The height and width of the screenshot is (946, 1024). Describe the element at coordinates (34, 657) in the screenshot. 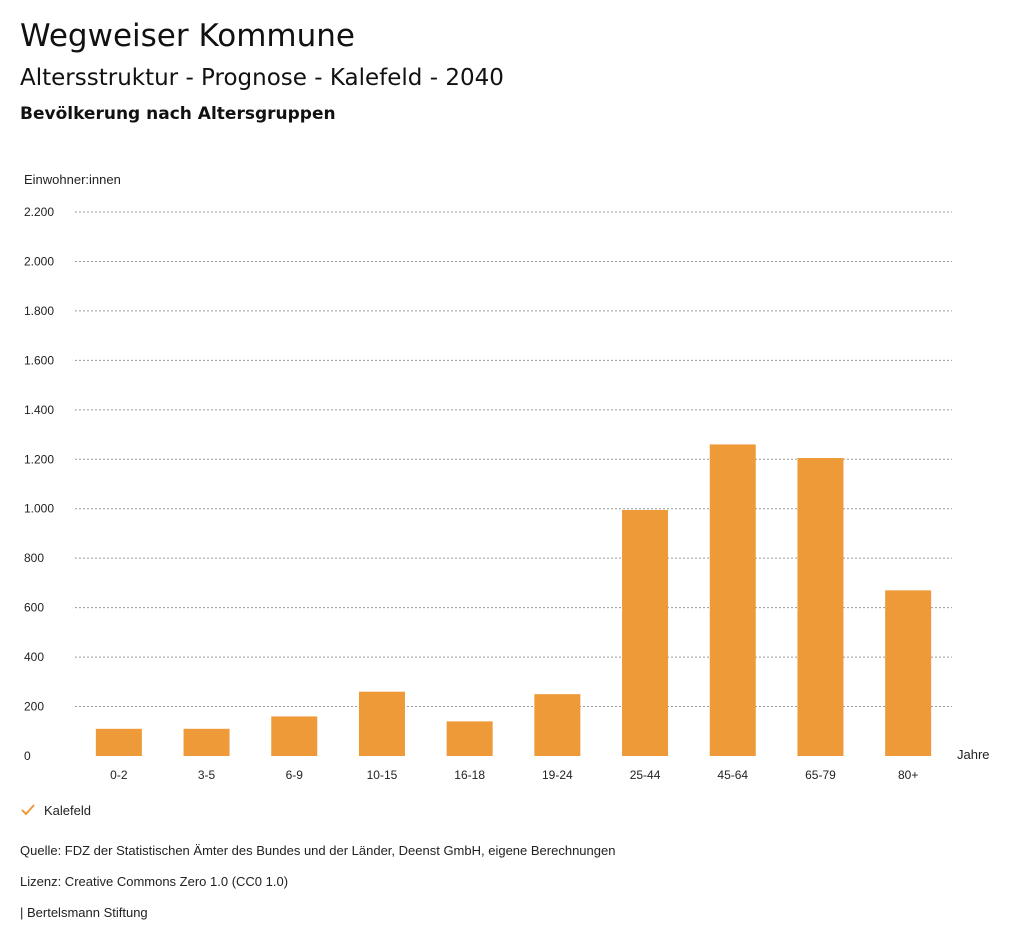

I see `y-tick-label: 400` at that location.